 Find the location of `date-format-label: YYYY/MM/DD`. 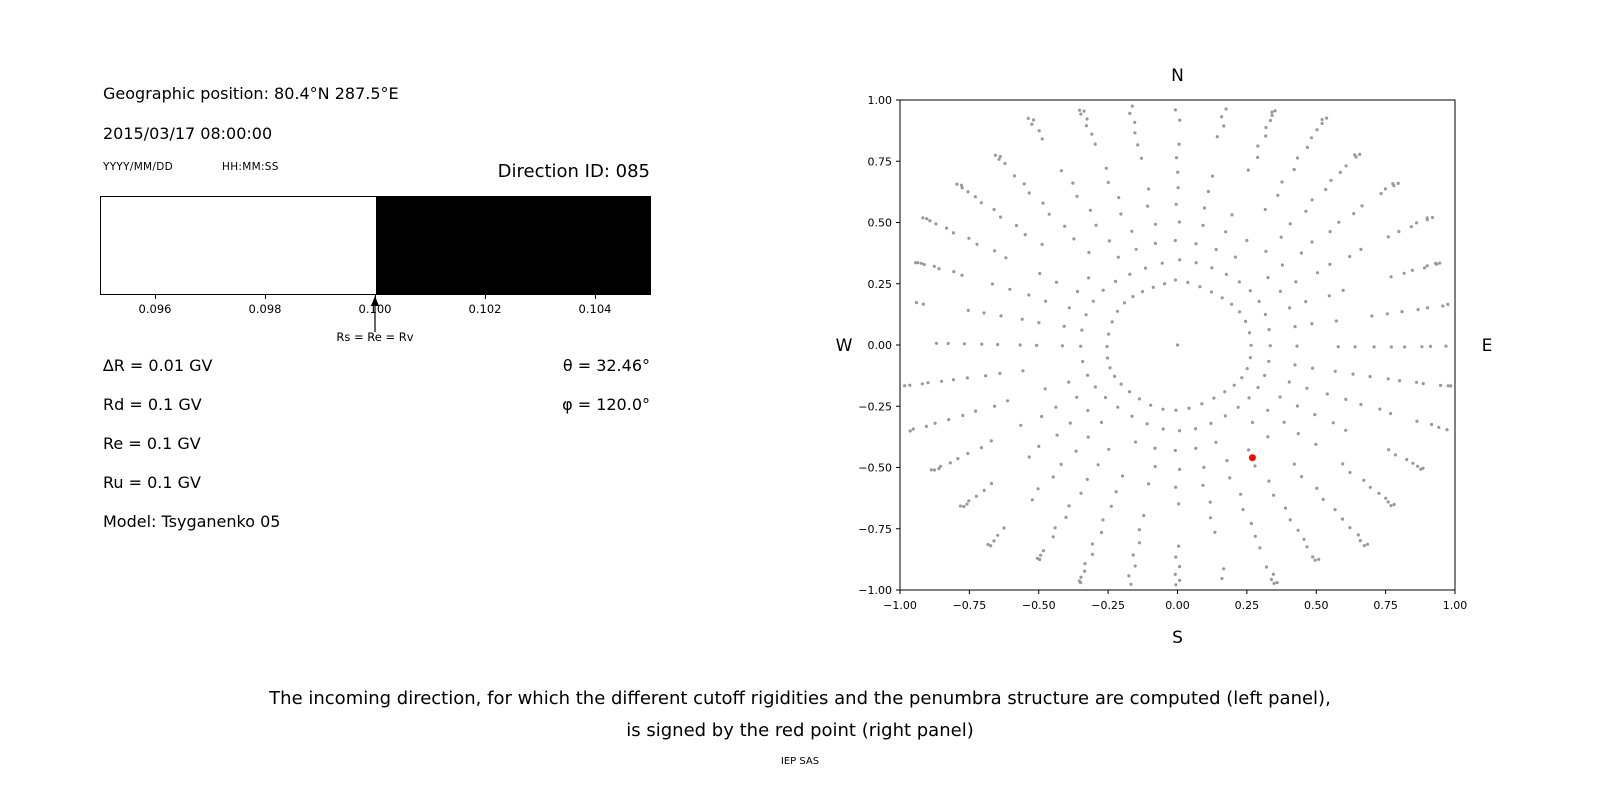

date-format-label: YYYY/MM/DD is located at coordinates (138, 167).